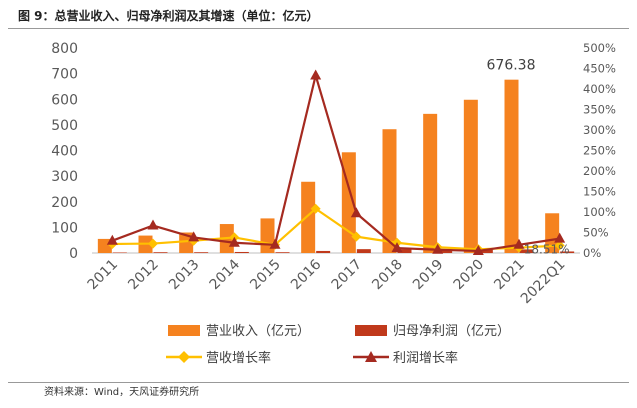 The width and height of the screenshot is (637, 408). I want to click on legend-marker-revenue-growth, so click(184, 357).